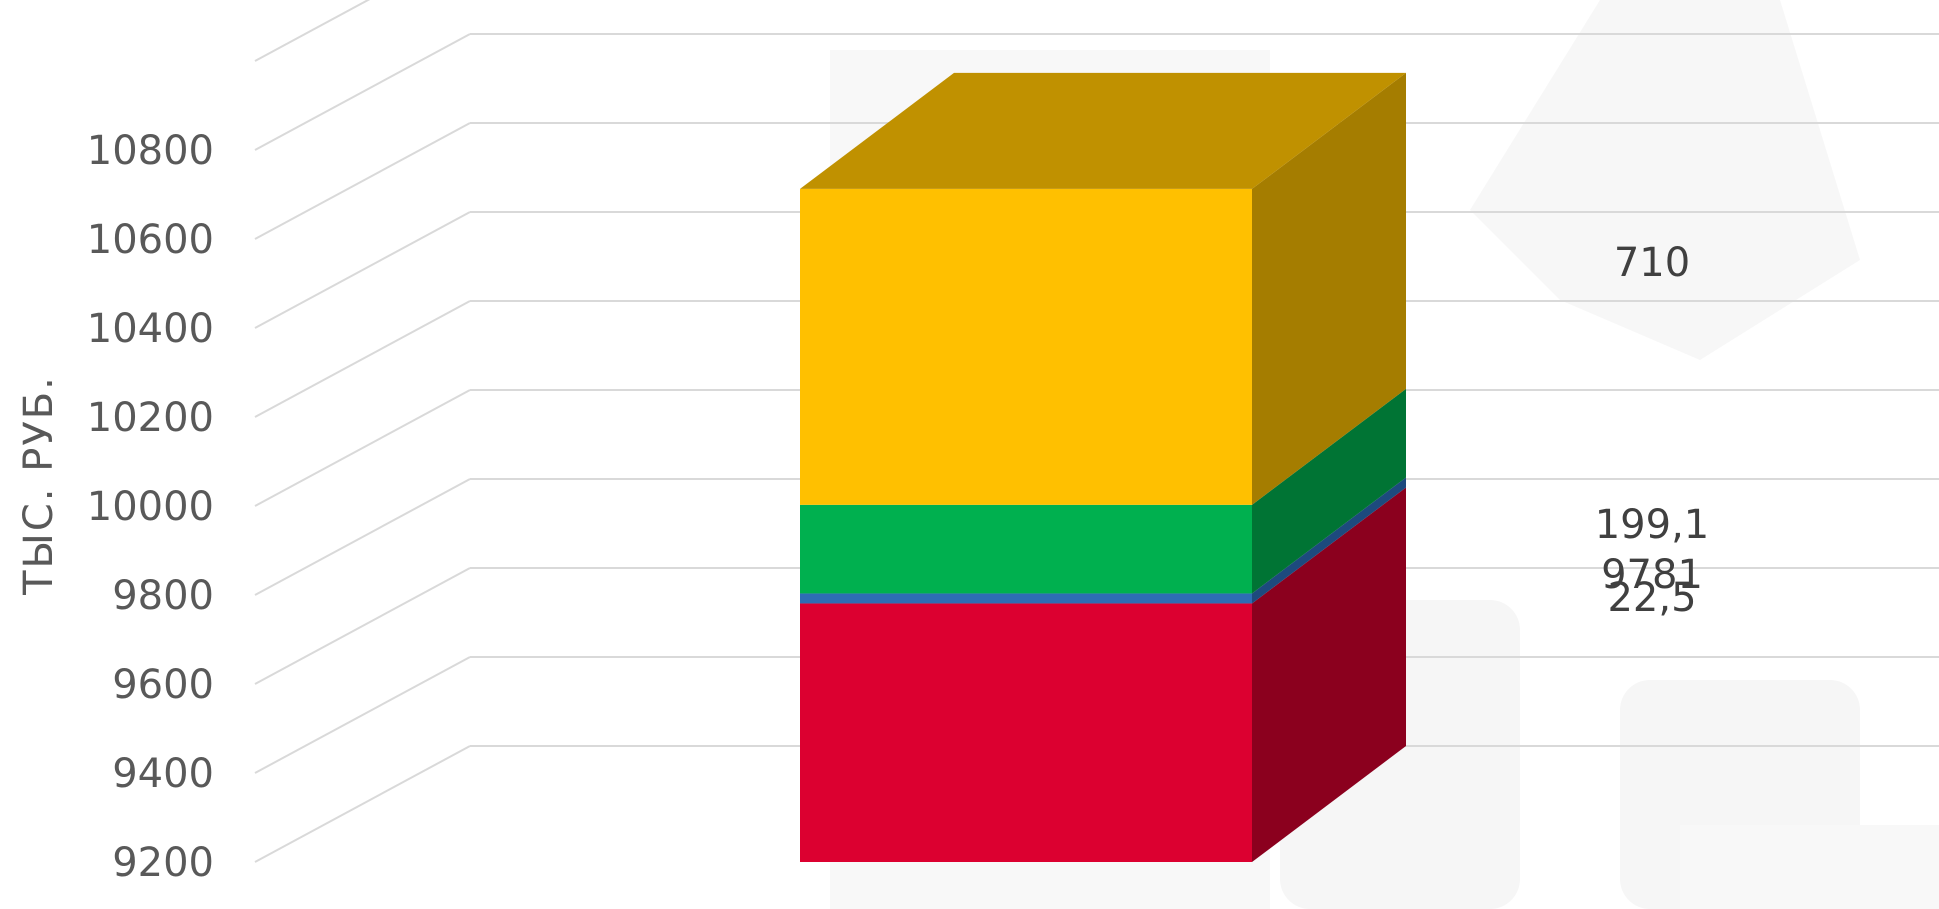 Image resolution: width=1939 pixels, height=909 pixels. What do you see at coordinates (1651, 598) in the screenshot?
I see `data-label: 22,5` at bounding box center [1651, 598].